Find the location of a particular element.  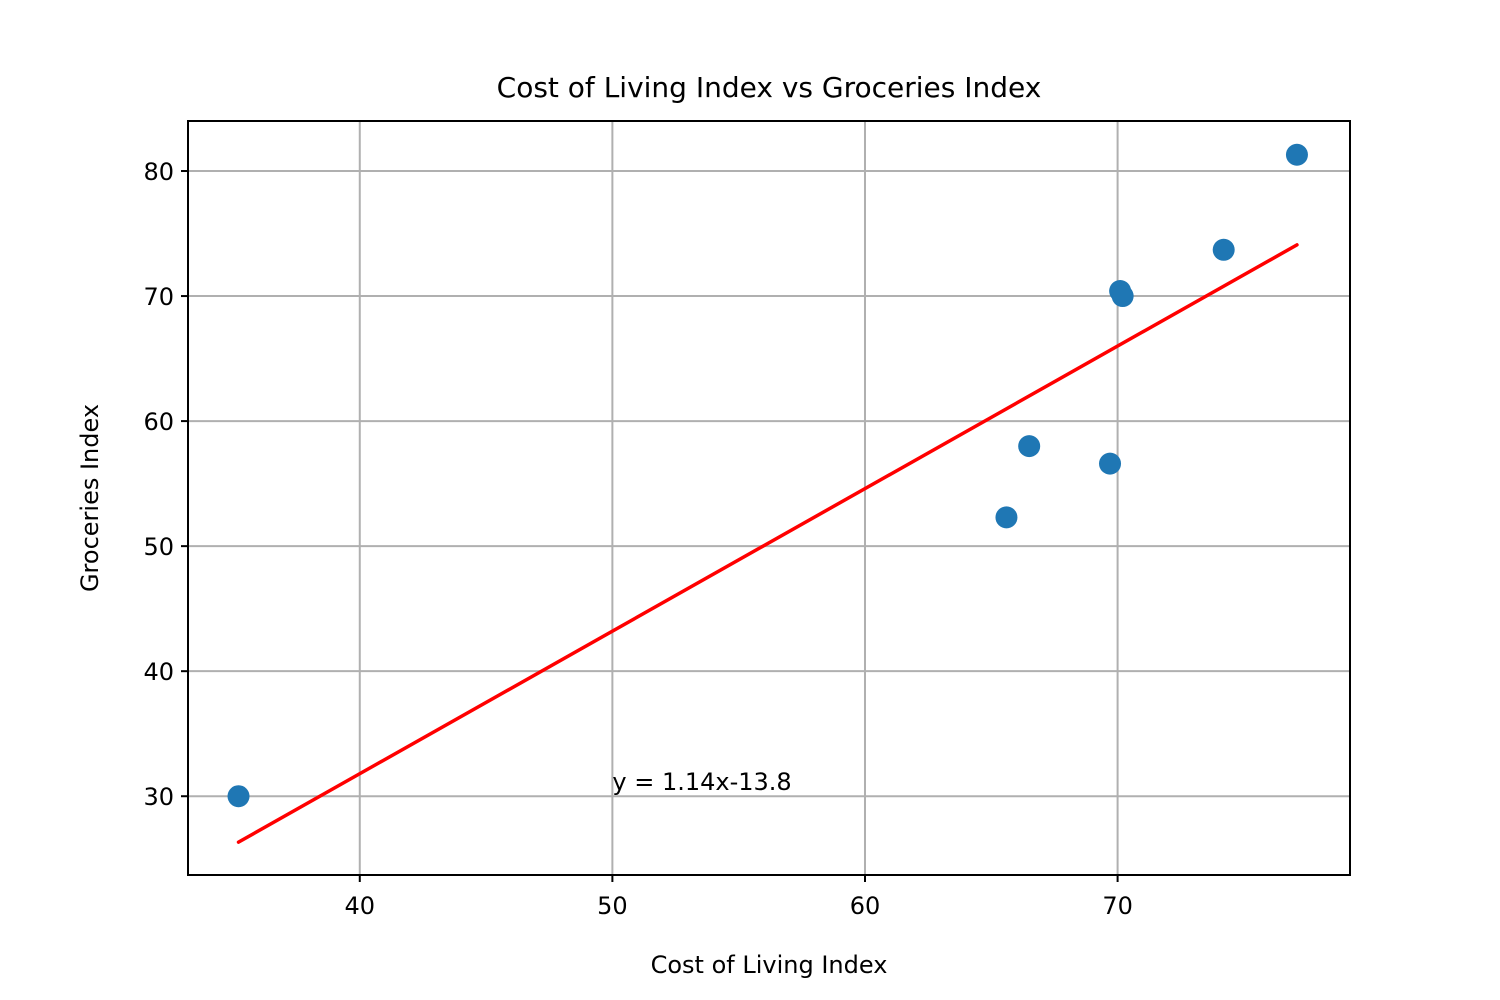

y-axis-label: Groceries Index is located at coordinates (90, 498).